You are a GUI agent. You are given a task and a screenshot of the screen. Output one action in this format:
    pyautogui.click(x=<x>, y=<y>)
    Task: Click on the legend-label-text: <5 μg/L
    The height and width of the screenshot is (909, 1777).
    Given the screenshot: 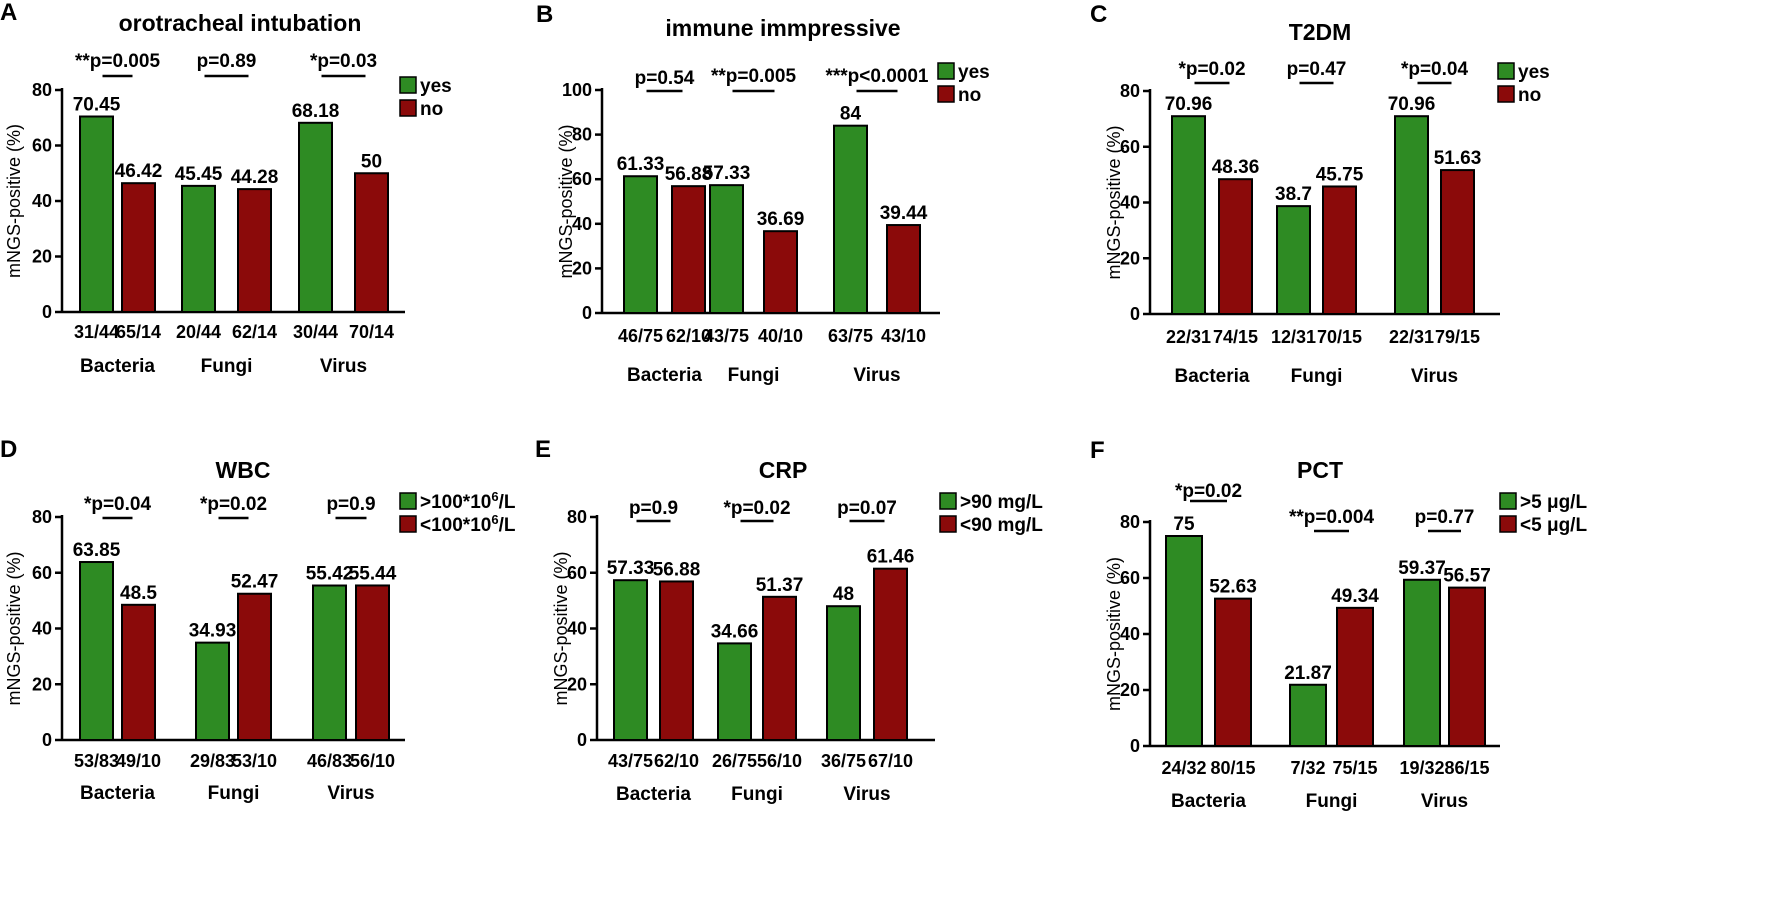 What is the action you would take?
    pyautogui.click(x=1553, y=525)
    